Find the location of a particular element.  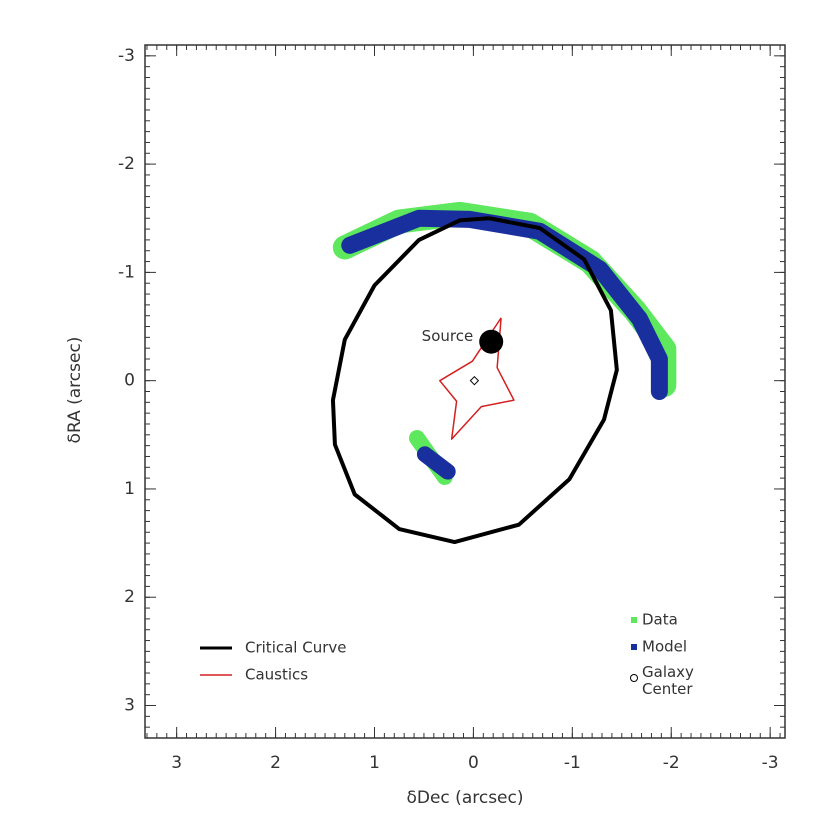

y-tick-label: -3 is located at coordinates (126, 56).